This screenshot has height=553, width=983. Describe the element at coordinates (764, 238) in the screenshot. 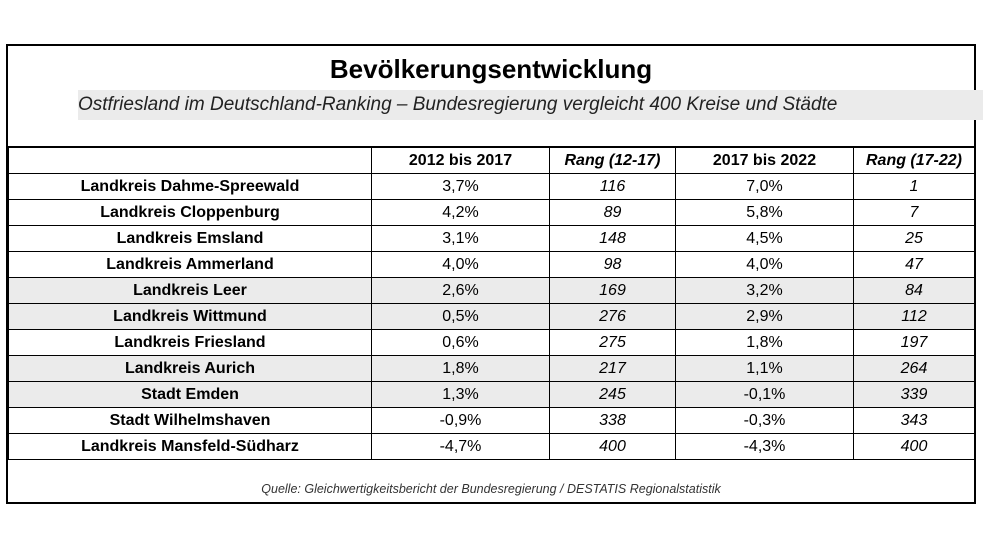

I see `row-change-2017-2022: 4,5%` at that location.